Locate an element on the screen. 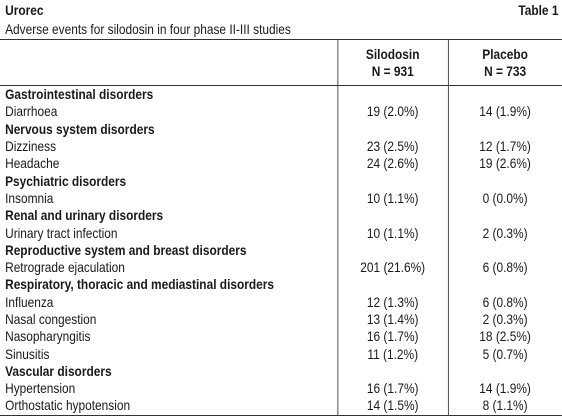 The height and width of the screenshot is (418, 562). header-row: Silodosin N = 931 Placebo N = 733 is located at coordinates (281, 62).